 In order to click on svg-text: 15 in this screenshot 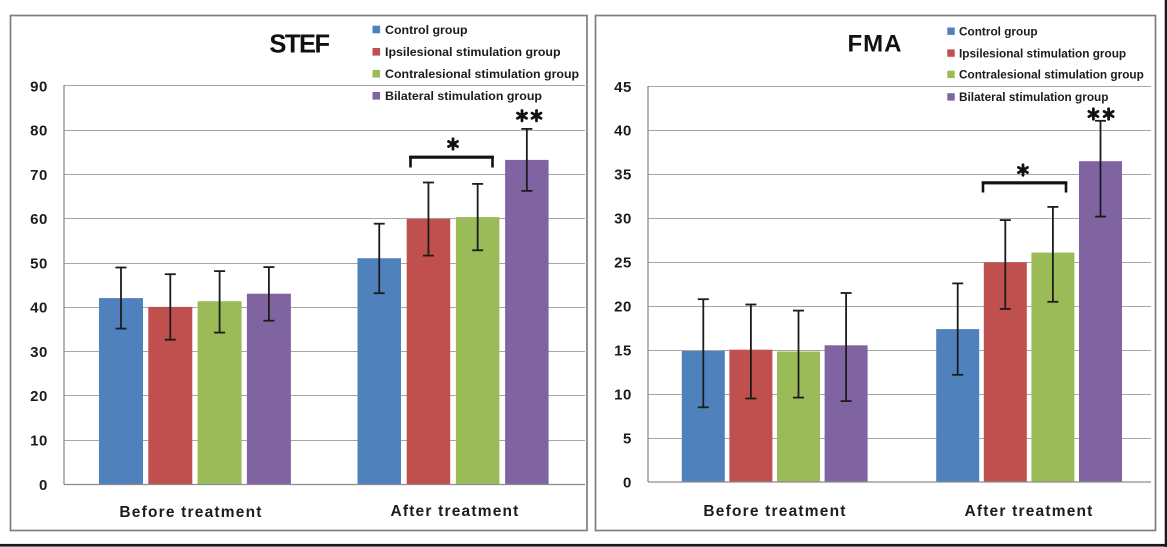, I will do `click(623, 351)`.